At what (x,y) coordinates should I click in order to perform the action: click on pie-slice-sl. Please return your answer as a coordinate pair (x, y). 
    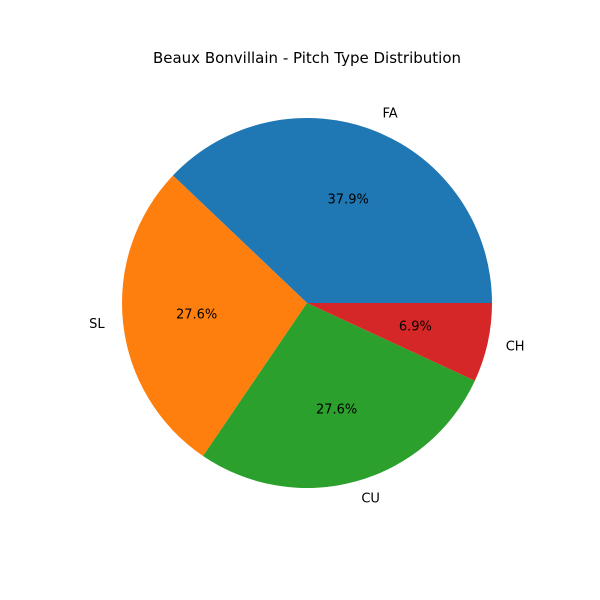
    Looking at the image, I should click on (214, 316).